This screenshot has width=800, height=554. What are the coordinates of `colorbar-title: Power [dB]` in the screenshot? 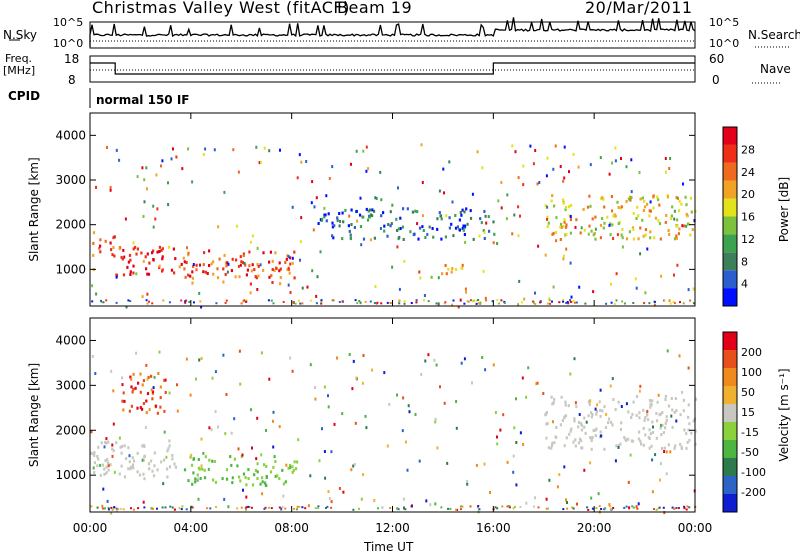 It's located at (784, 209).